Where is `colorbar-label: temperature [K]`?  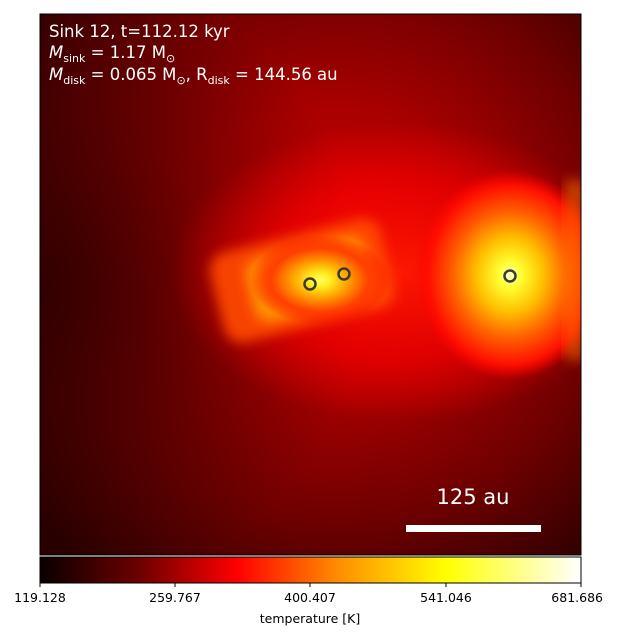
colorbar-label: temperature [K] is located at coordinates (310, 618).